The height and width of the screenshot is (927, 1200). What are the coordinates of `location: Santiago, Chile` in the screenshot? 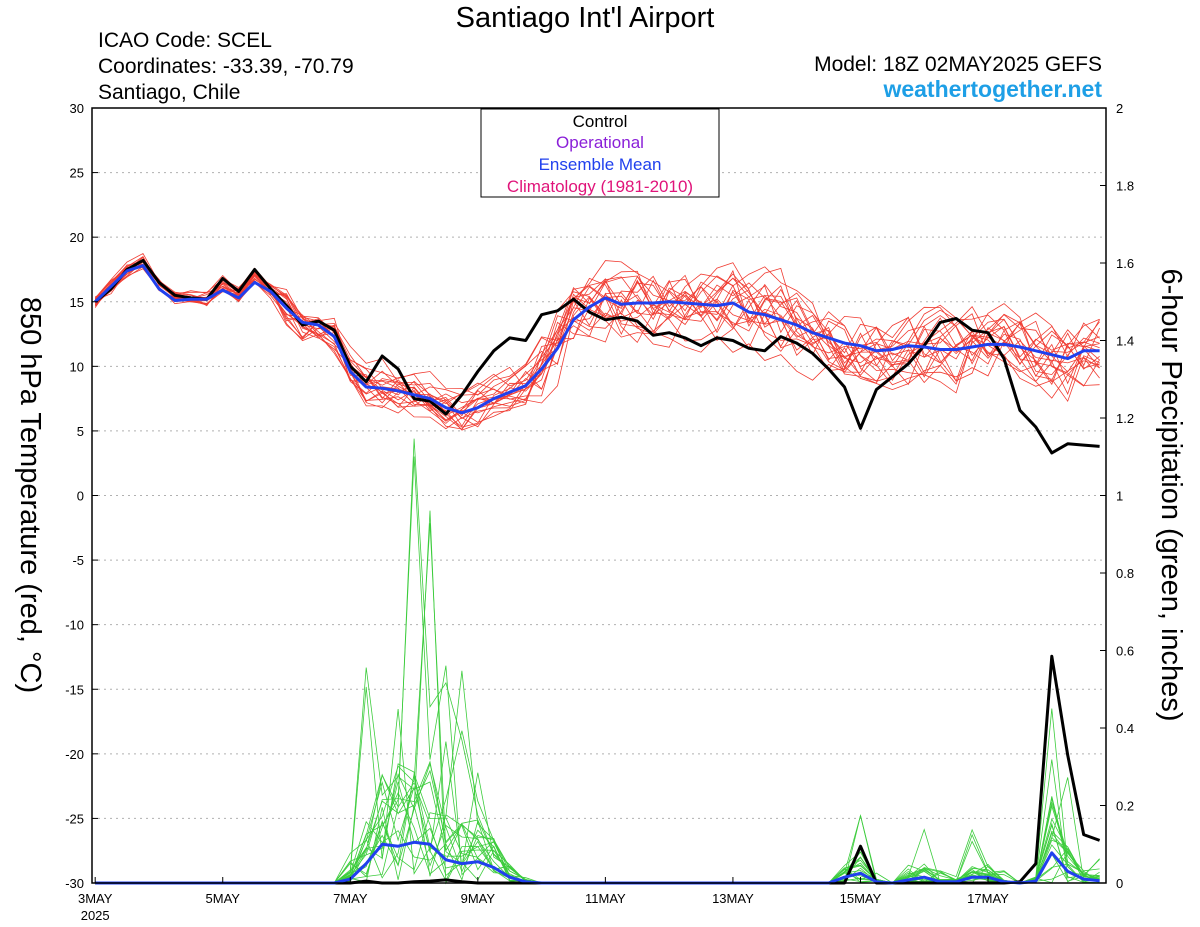 It's located at (169, 92).